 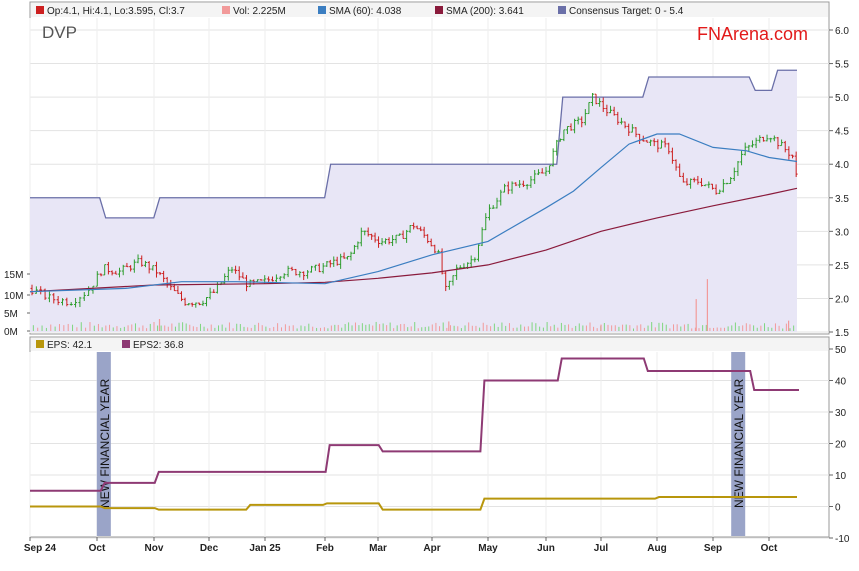 What do you see at coordinates (439, 10) in the screenshot?
I see `legend-sma200-swatch` at bounding box center [439, 10].